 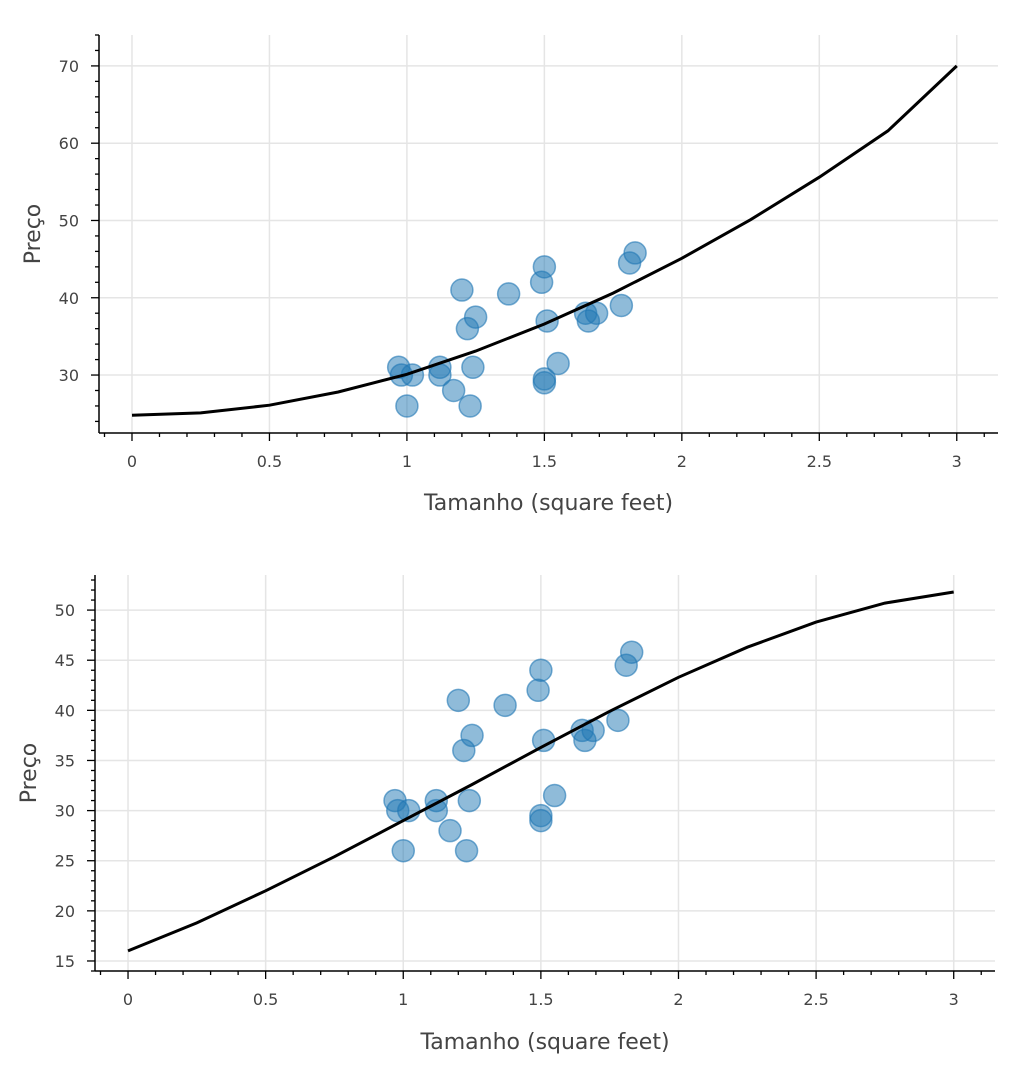 I want to click on y-tick-label: 60, so click(x=69, y=143).